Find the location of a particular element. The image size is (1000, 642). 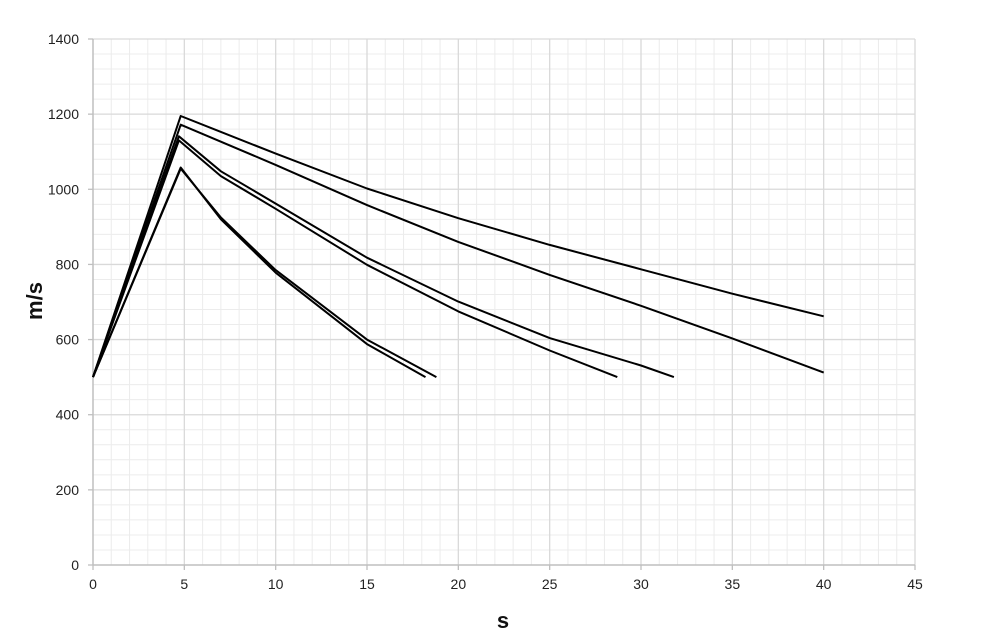

x-tick-label: 5 is located at coordinates (184, 584).